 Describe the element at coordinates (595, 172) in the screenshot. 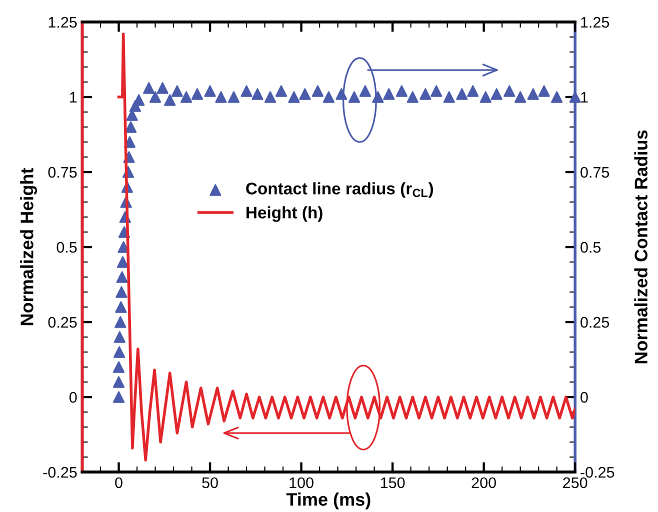

I see `y2-tick-label: 0.75` at that location.